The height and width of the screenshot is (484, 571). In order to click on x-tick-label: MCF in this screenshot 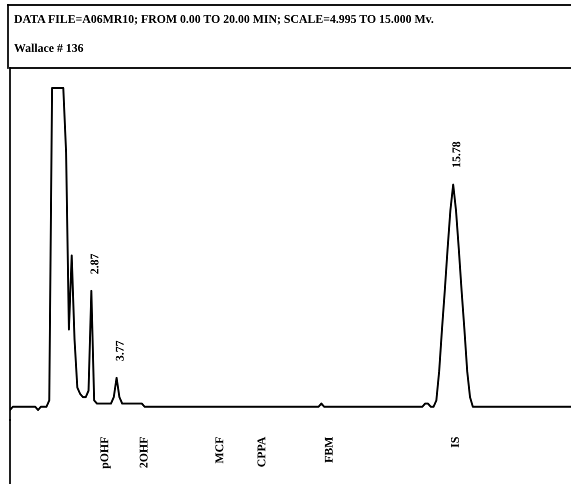, I will do `click(219, 450)`.